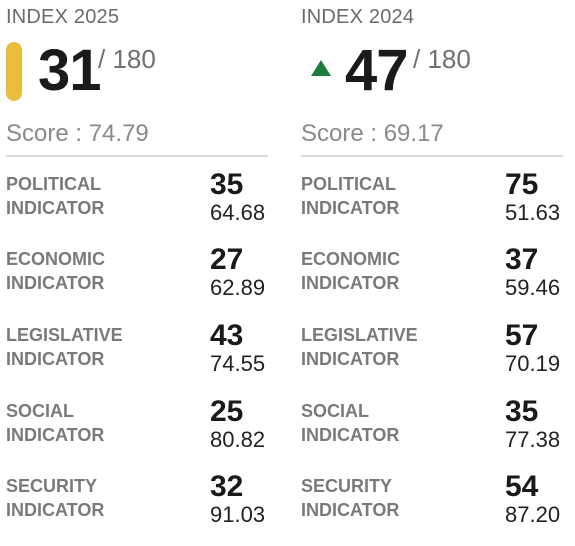 This screenshot has height=546, width=575. Describe the element at coordinates (70, 70) in the screenshot. I see `index-2025-rank: 31` at that location.